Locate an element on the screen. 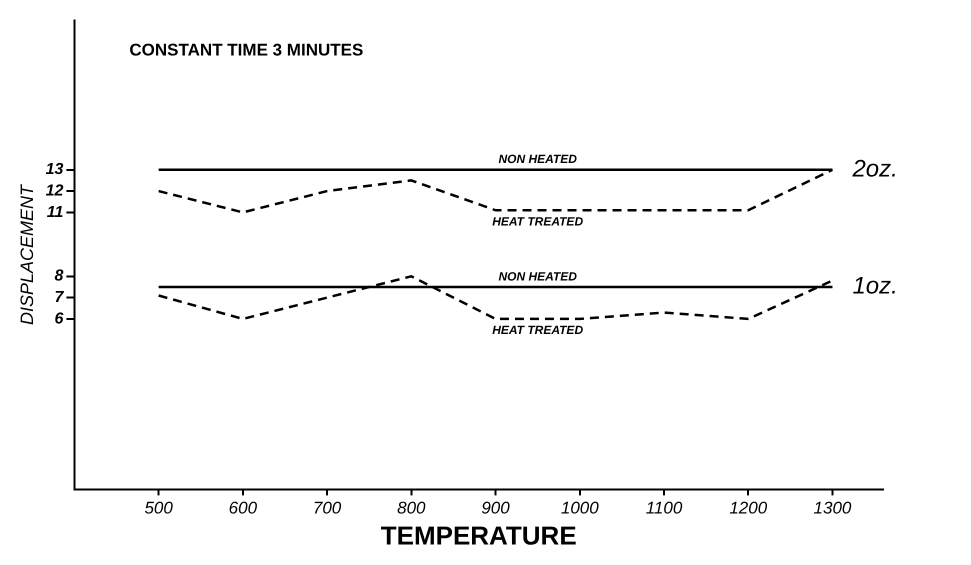 This screenshot has height=565, width=971. x-tick-label: 500 is located at coordinates (159, 508).